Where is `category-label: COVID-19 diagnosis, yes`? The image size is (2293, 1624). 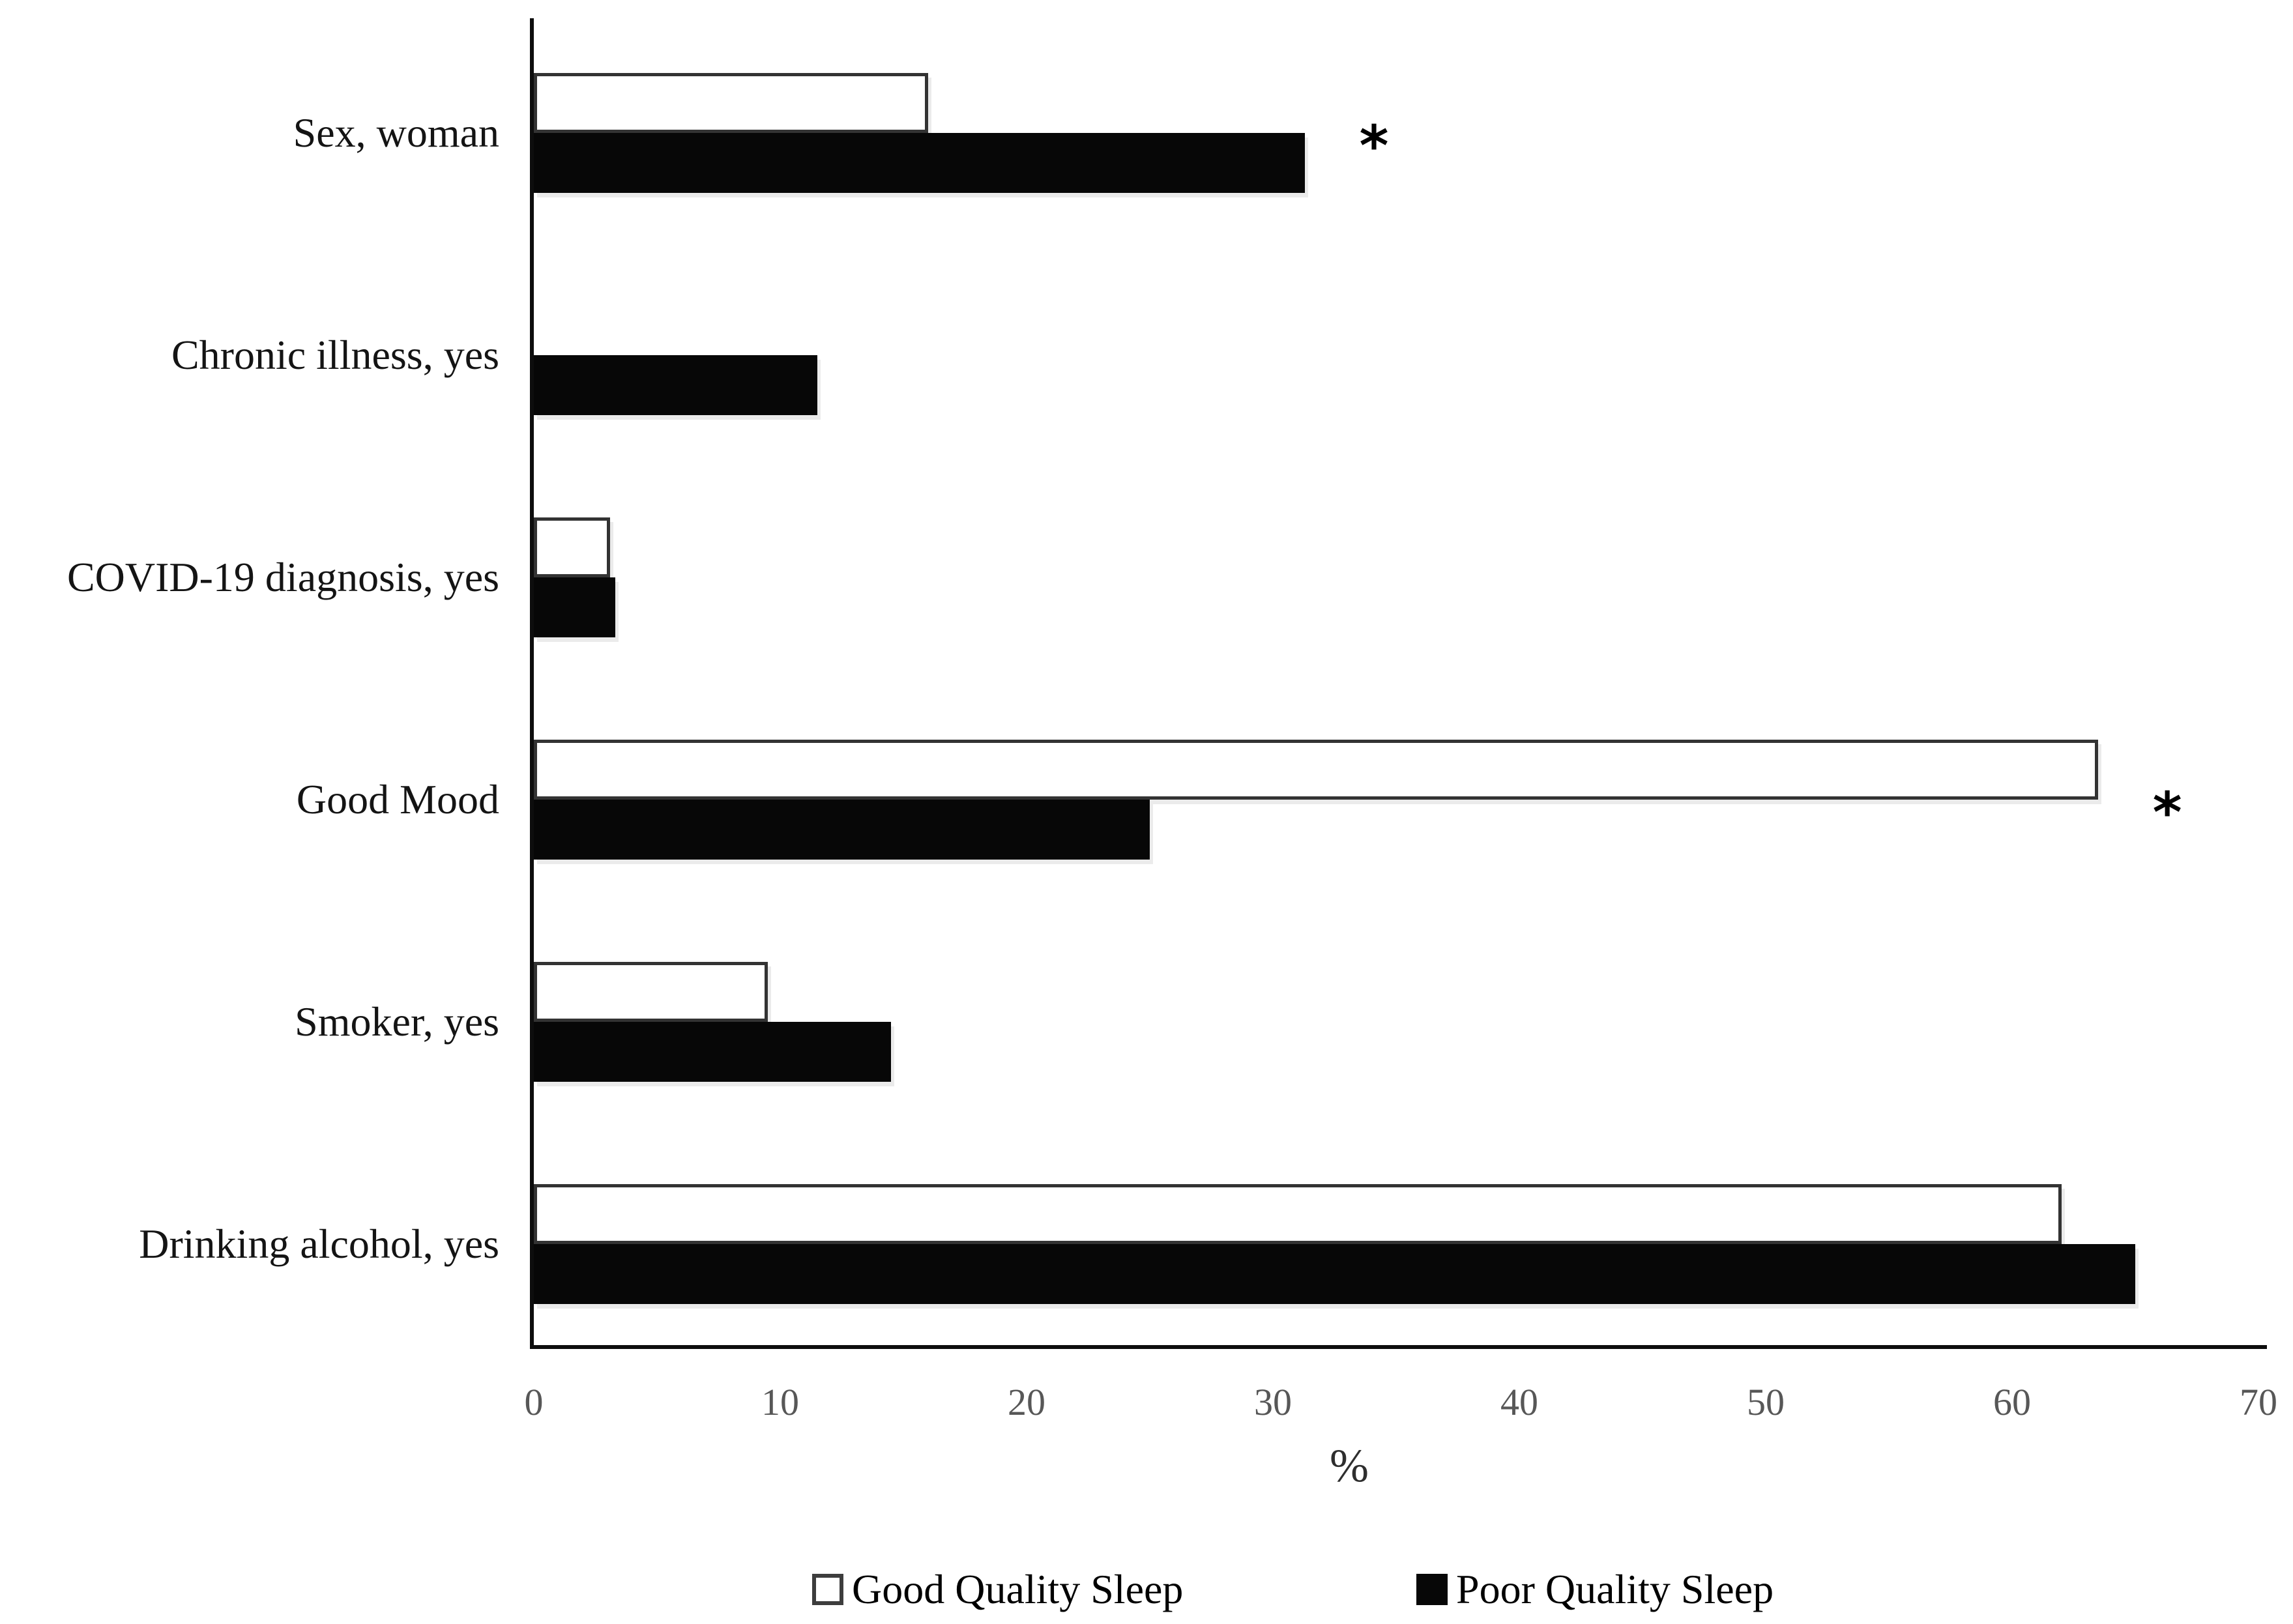 category-label: COVID-19 diagnosis, yes is located at coordinates (282, 577).